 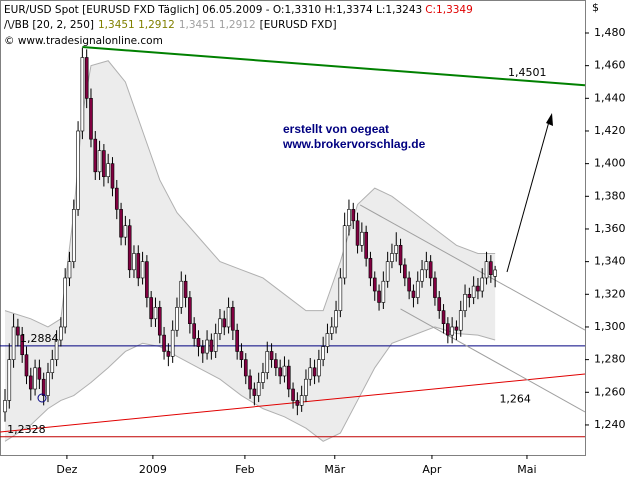 I want to click on y-tick-label: 1,260, so click(x=610, y=391).